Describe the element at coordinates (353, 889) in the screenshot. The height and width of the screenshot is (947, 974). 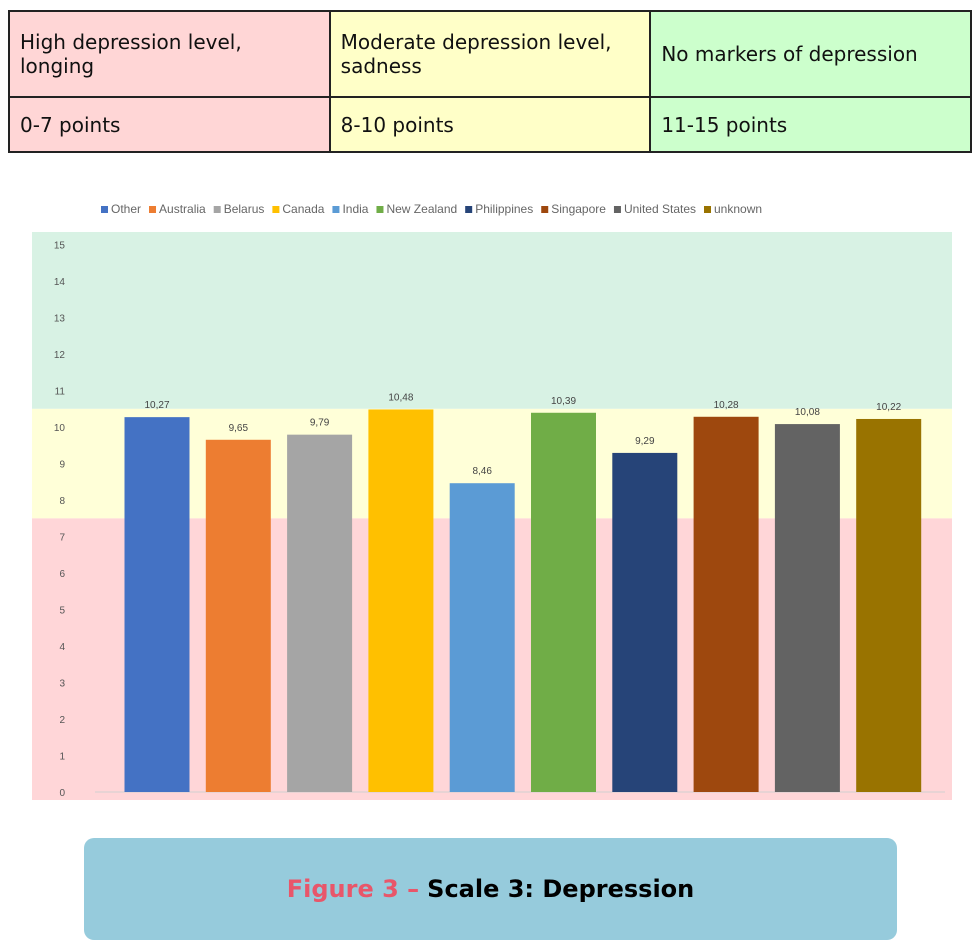
I see `figure-number: Figure 3 –` at that location.